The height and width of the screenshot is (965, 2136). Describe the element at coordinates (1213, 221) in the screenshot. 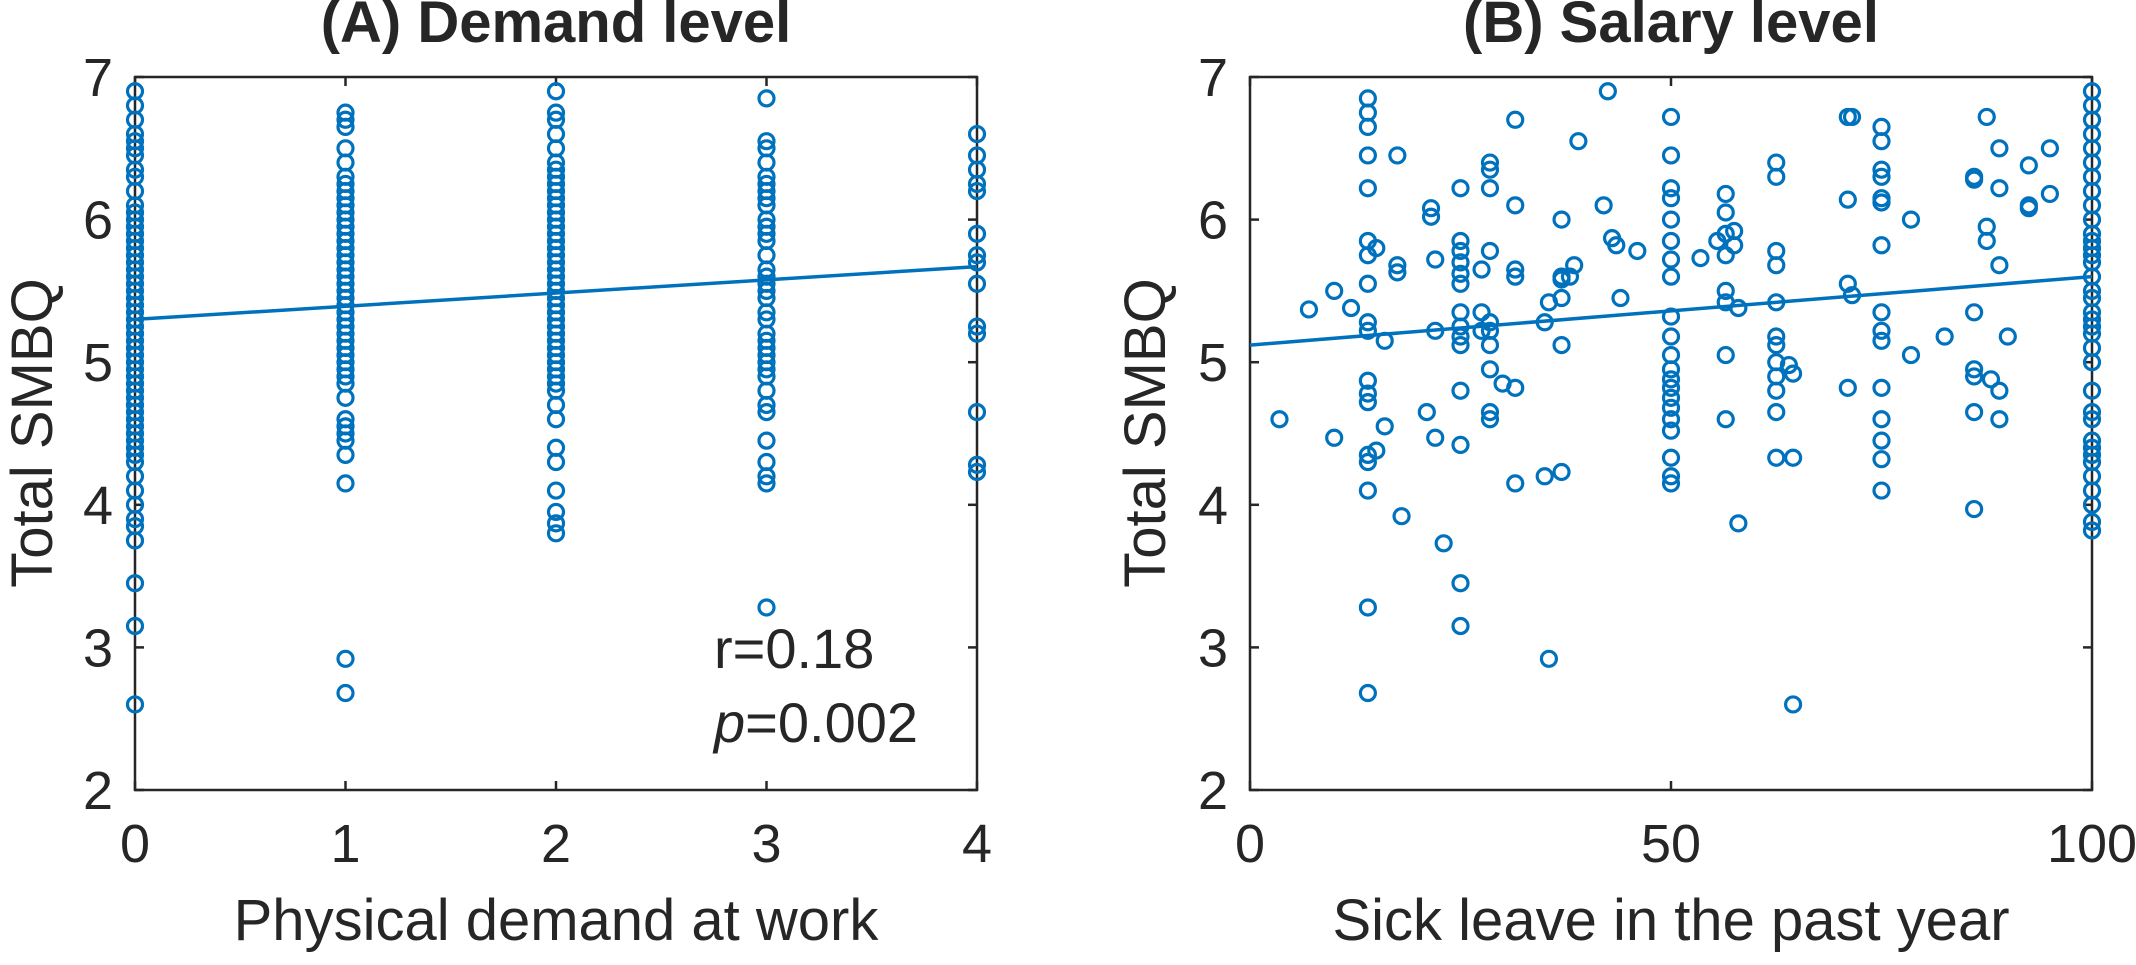

I see `panel-b-y-tick-label: 6` at that location.